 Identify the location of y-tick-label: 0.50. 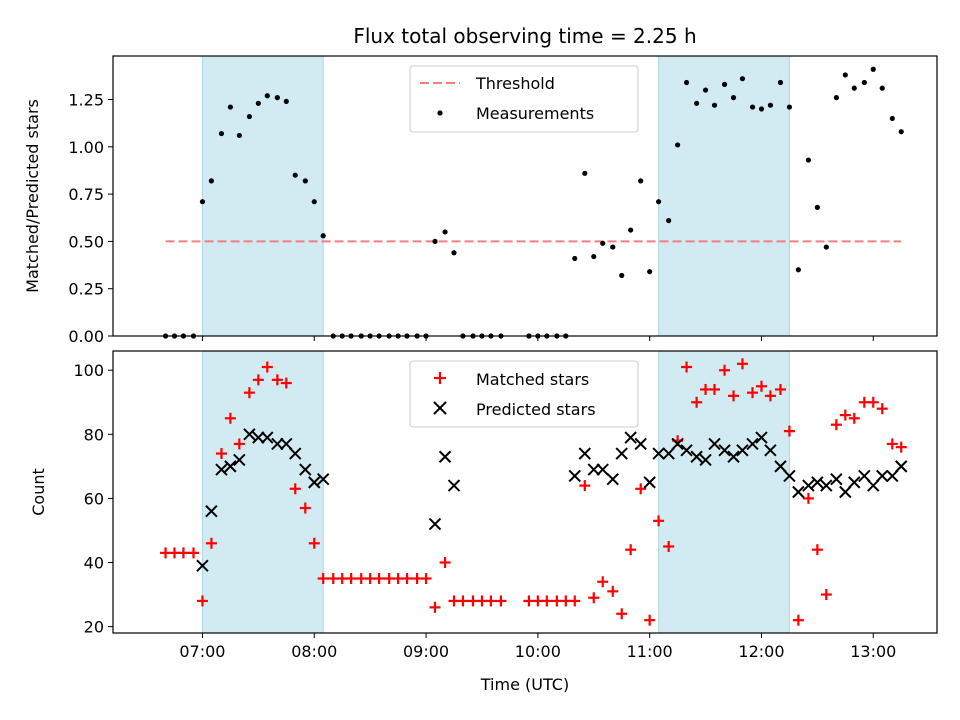
(86, 241).